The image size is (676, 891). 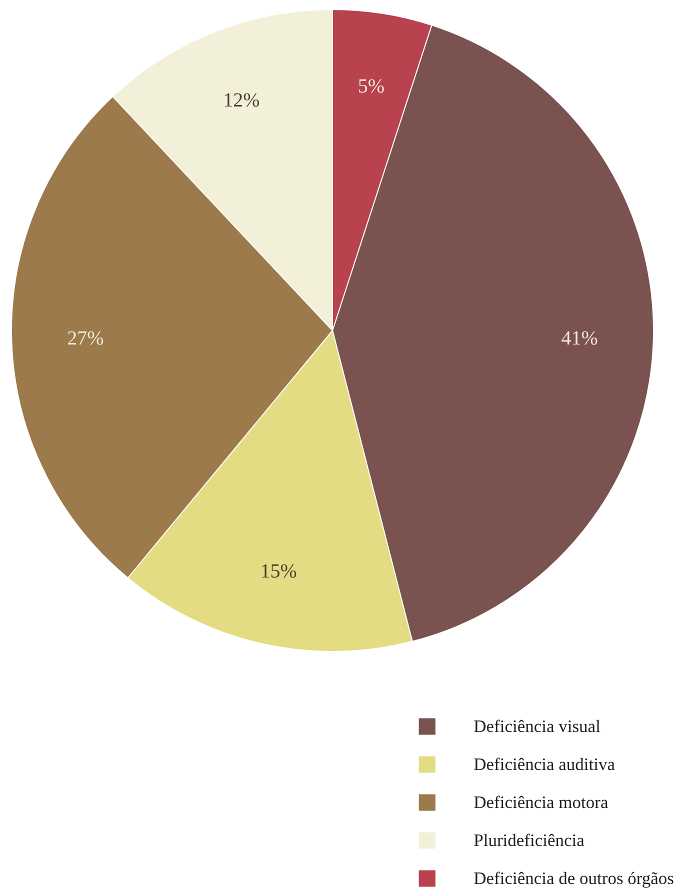 I want to click on data-label: 5%, so click(x=371, y=86).